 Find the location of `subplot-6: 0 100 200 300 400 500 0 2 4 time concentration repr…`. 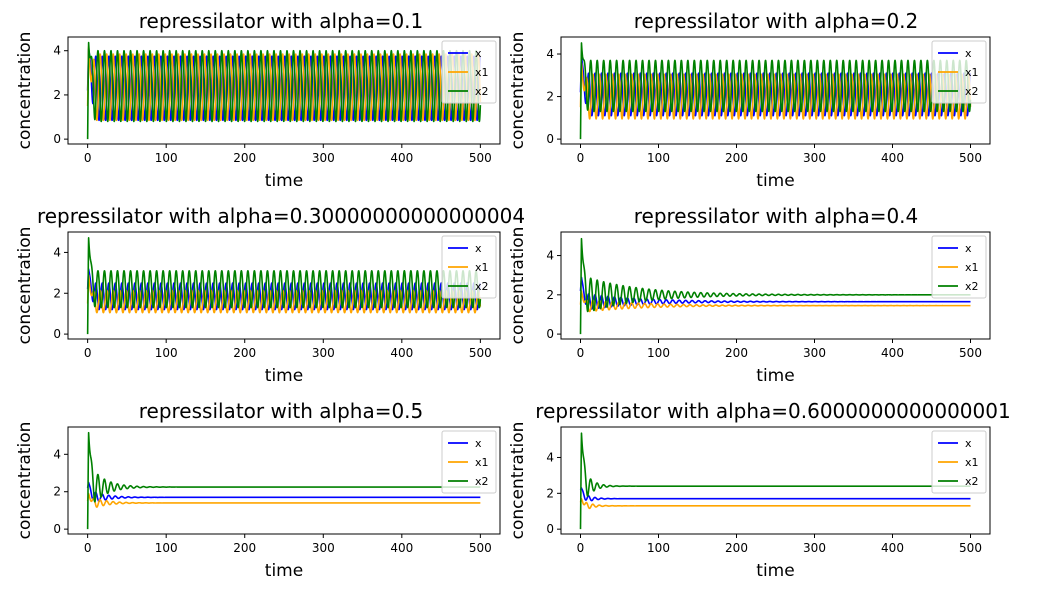

subplot-6: 0 100 200 300 400 500 0 2 4 time concentration repr… is located at coordinates (759, 490).